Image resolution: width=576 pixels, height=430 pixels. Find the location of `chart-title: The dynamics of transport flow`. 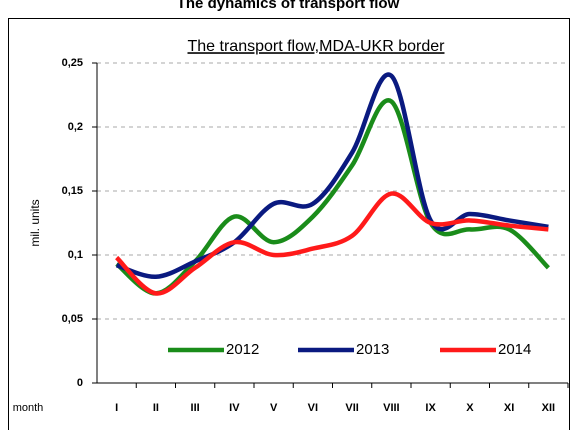

chart-title: The dynamics of transport flow is located at coordinates (288, 6).